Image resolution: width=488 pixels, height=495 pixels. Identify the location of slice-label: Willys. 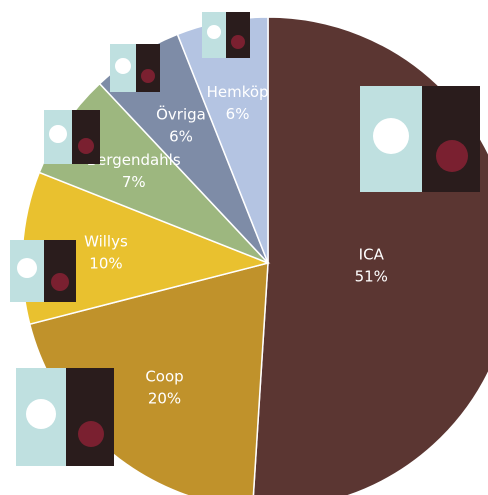
(106, 241).